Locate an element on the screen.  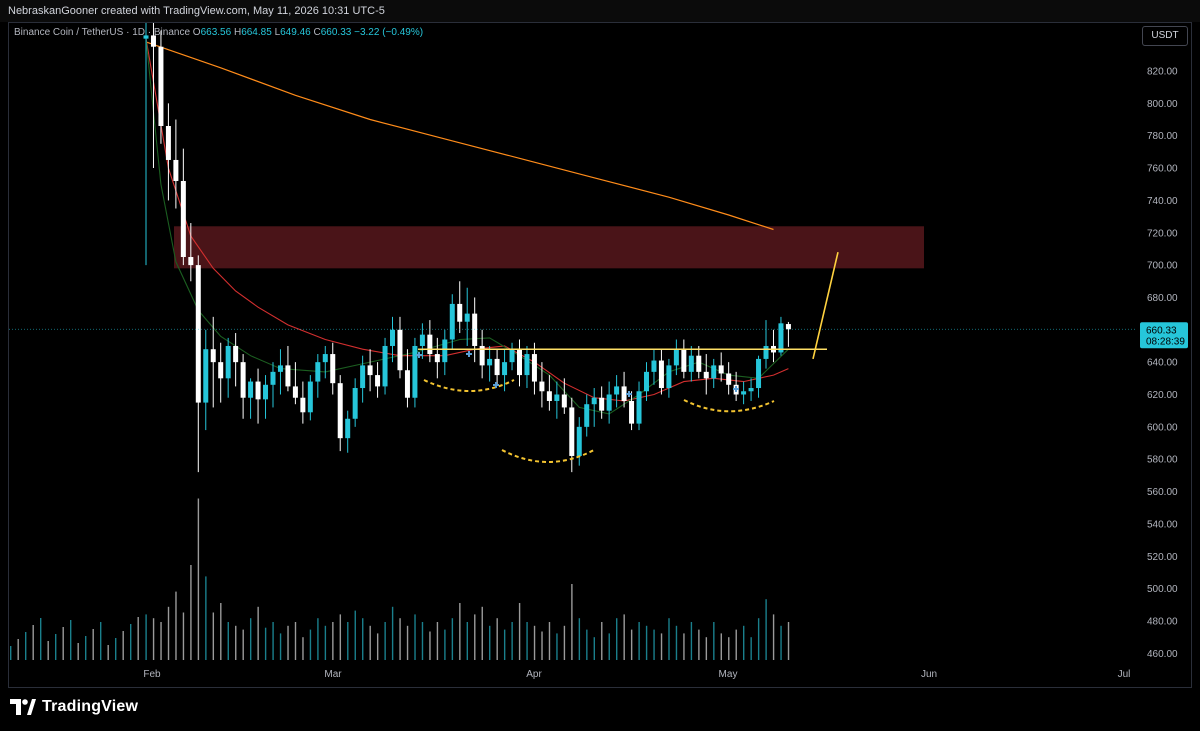
y-tick-label: 600.00 is located at coordinates (1162, 427).